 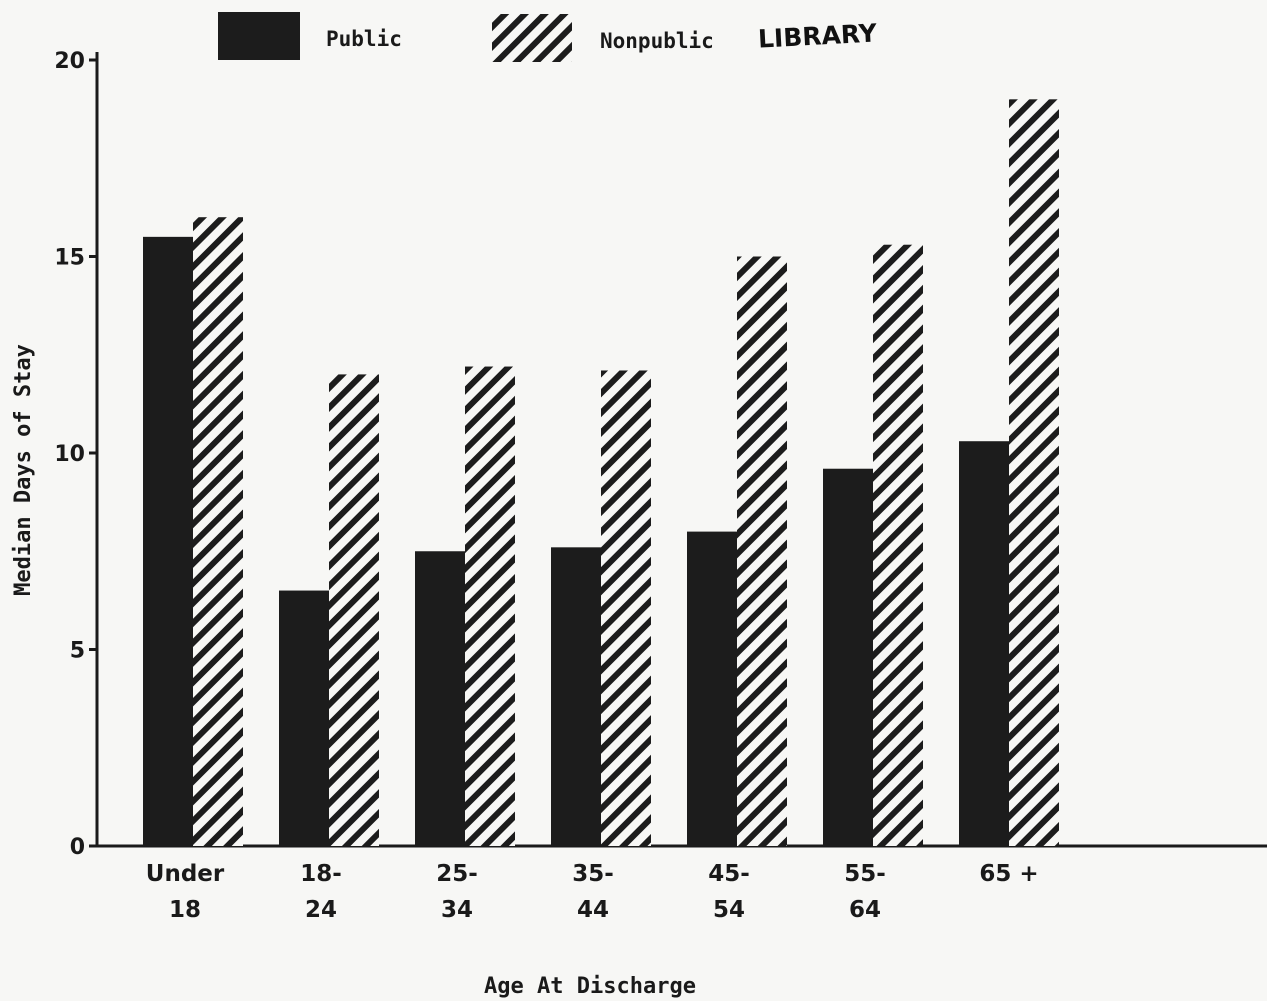 I want to click on y-tick-label: 20, so click(x=69, y=61).